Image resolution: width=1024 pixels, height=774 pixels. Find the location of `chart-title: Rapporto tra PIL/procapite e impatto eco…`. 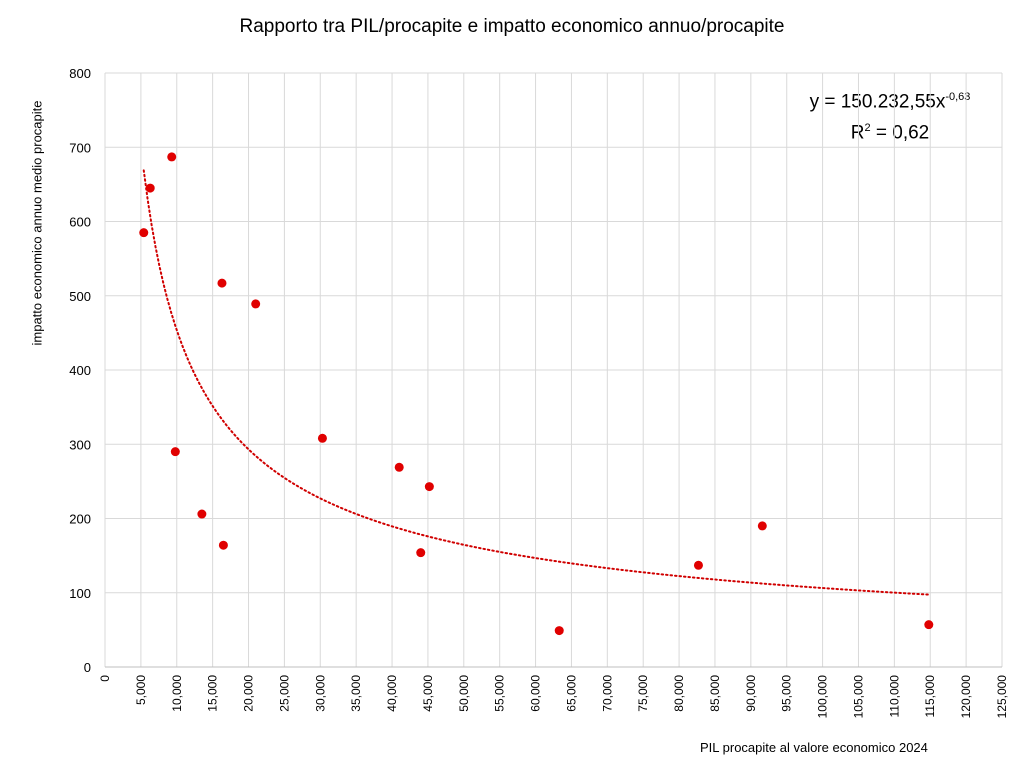

chart-title: Rapporto tra PIL/procapite e impatto eco… is located at coordinates (512, 26).